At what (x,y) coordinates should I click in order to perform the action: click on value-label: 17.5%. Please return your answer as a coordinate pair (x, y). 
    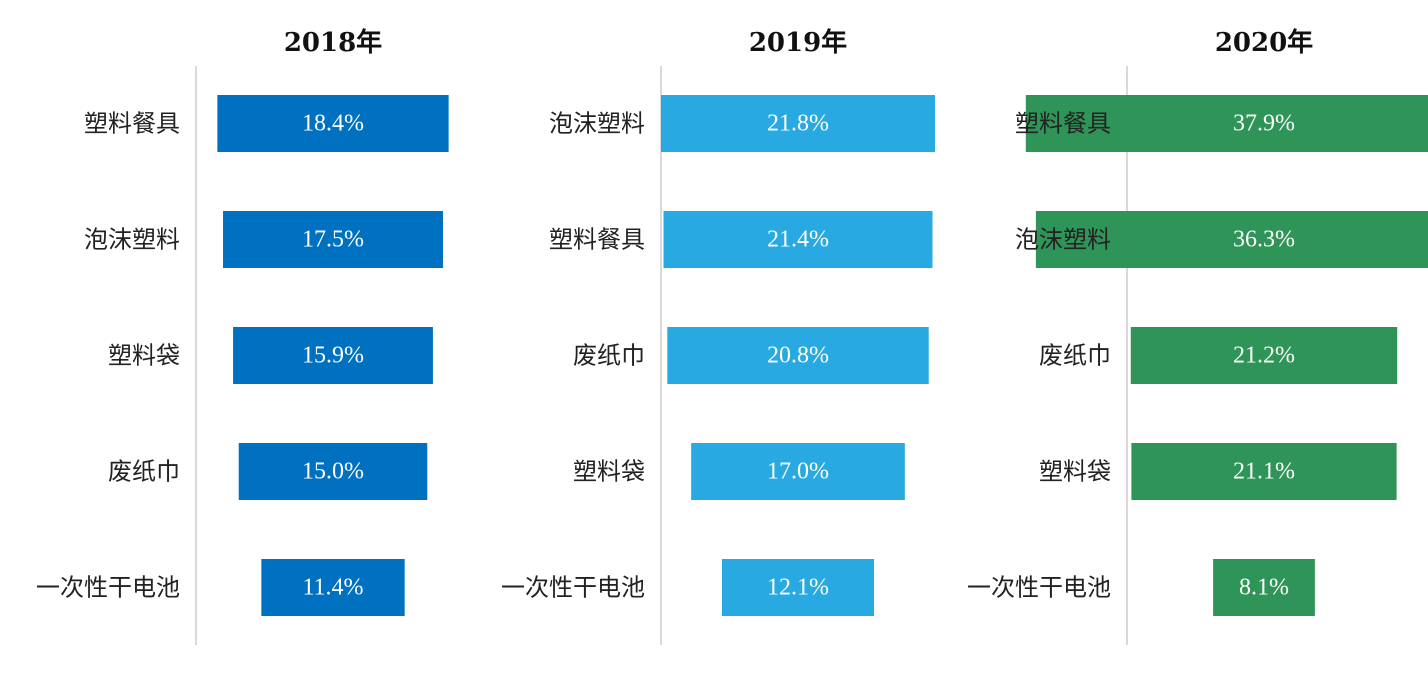
    Looking at the image, I should click on (333, 240).